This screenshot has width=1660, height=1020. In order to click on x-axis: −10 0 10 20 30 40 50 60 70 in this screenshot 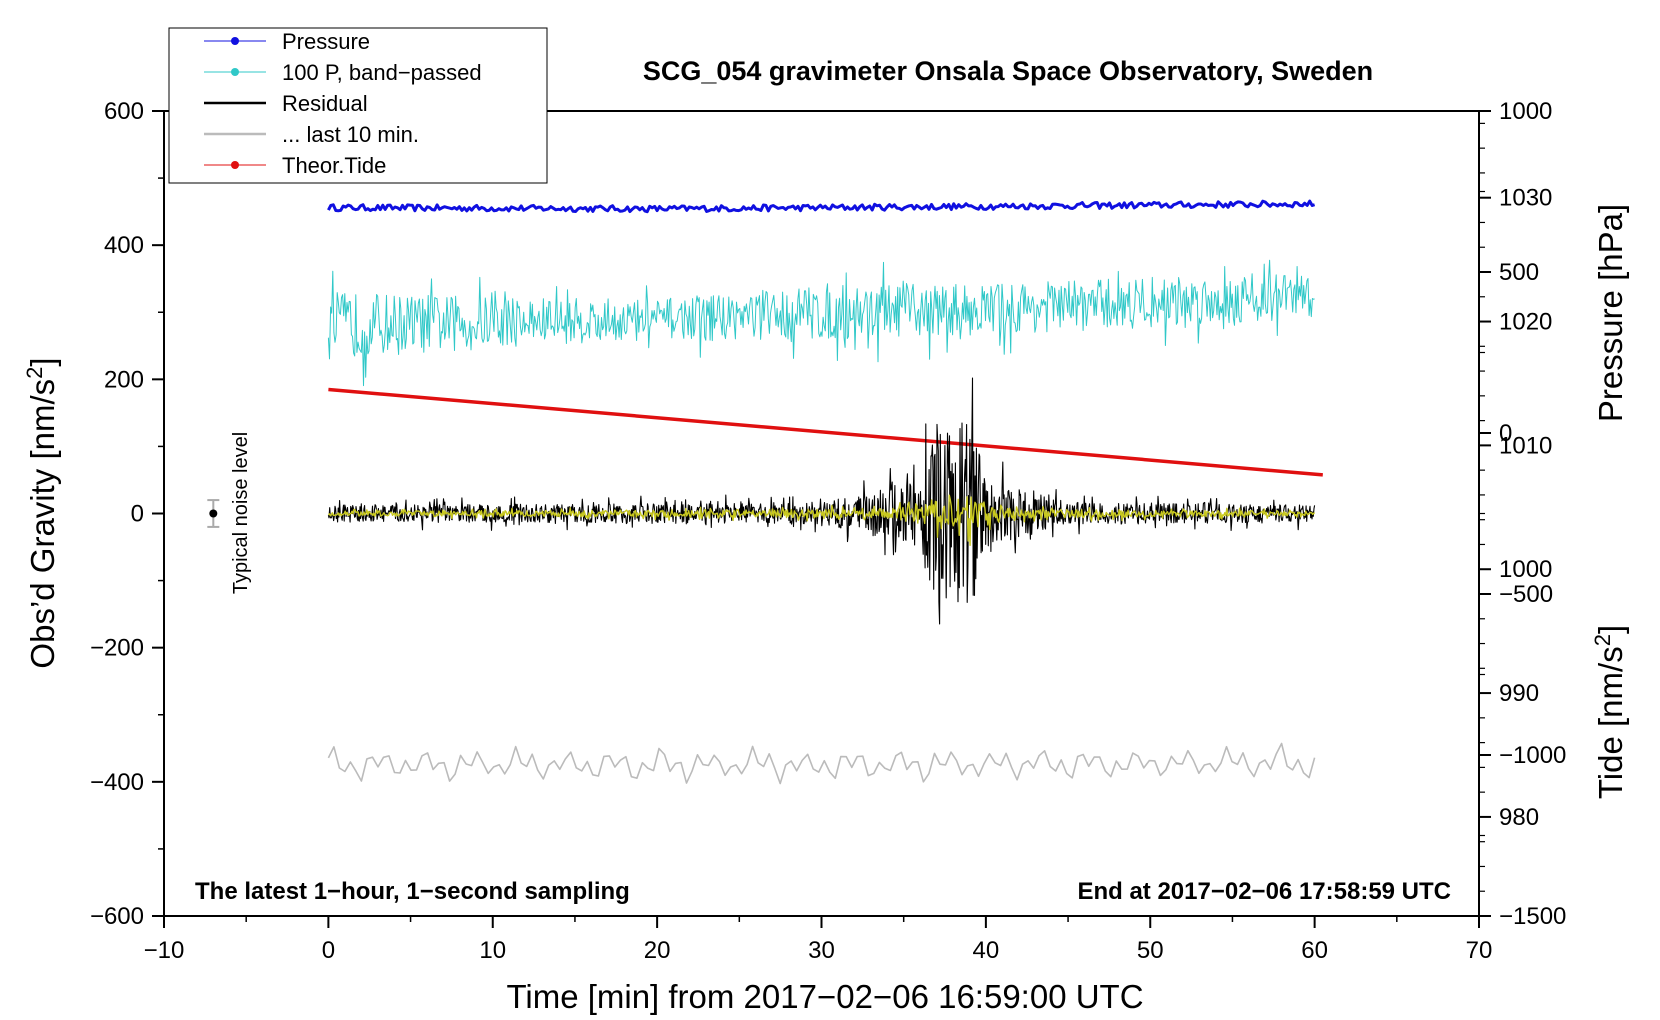, I will do `click(818, 940)`.